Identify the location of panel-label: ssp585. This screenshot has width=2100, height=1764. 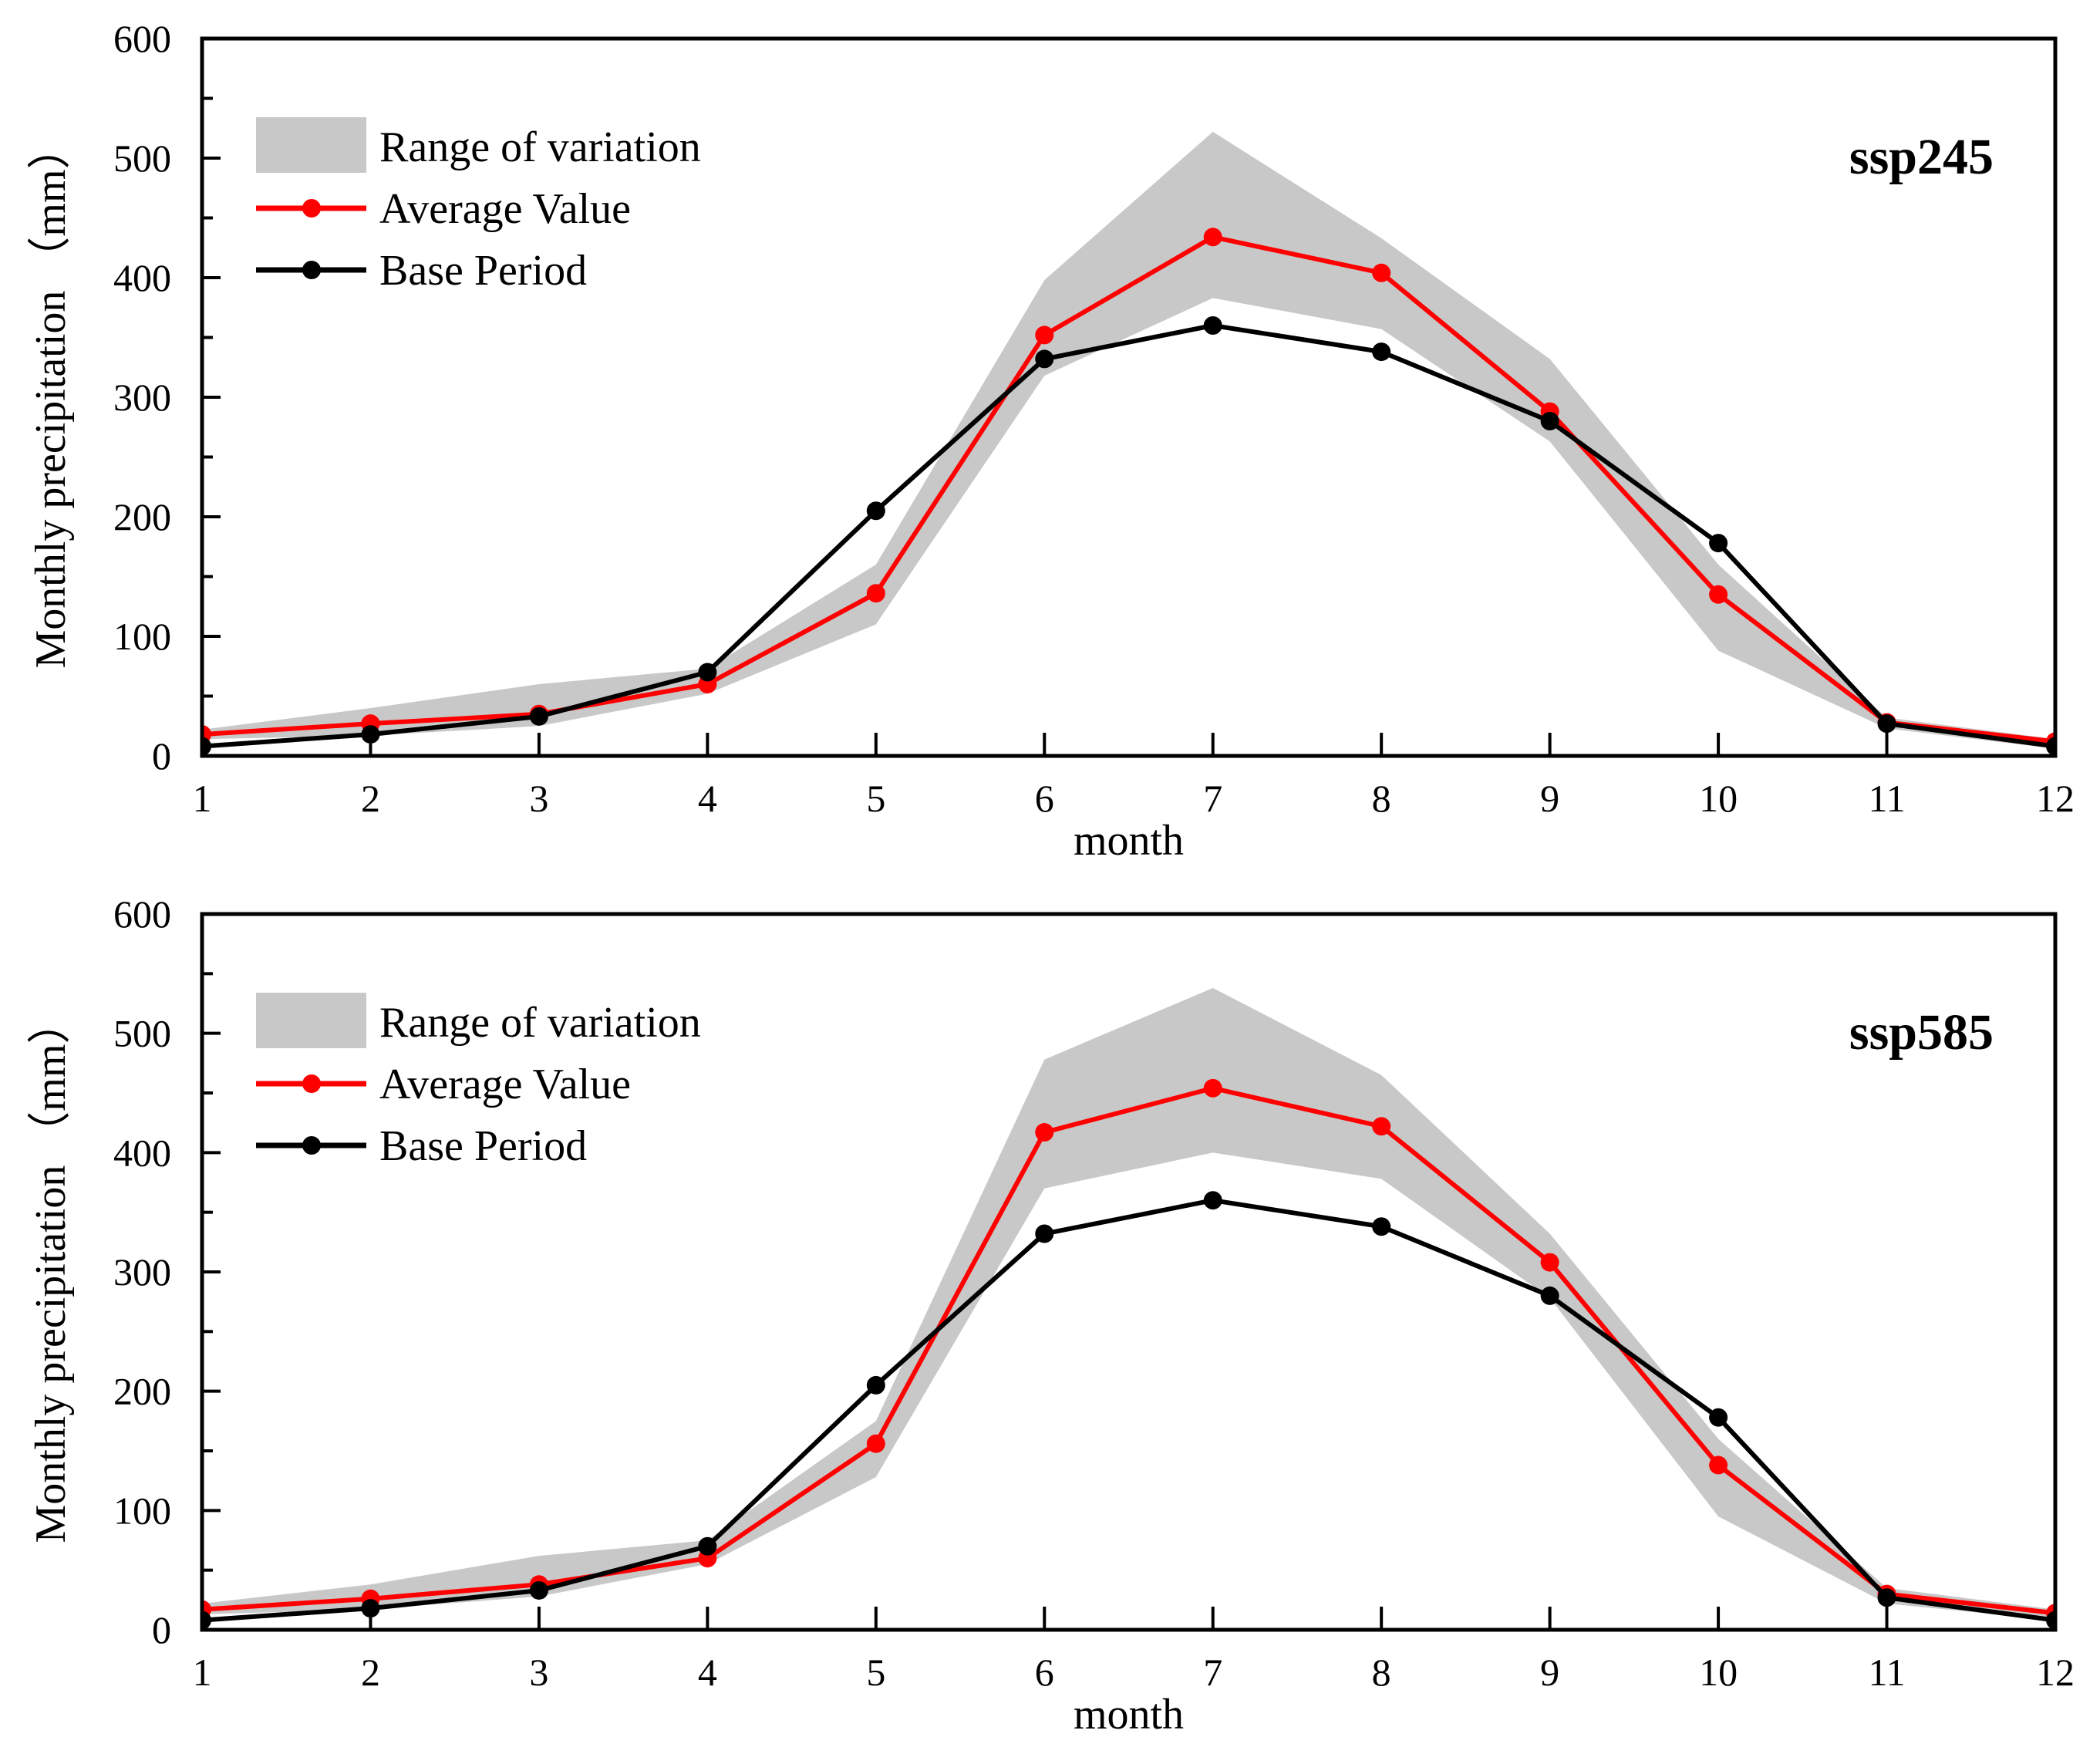
(1921, 1032).